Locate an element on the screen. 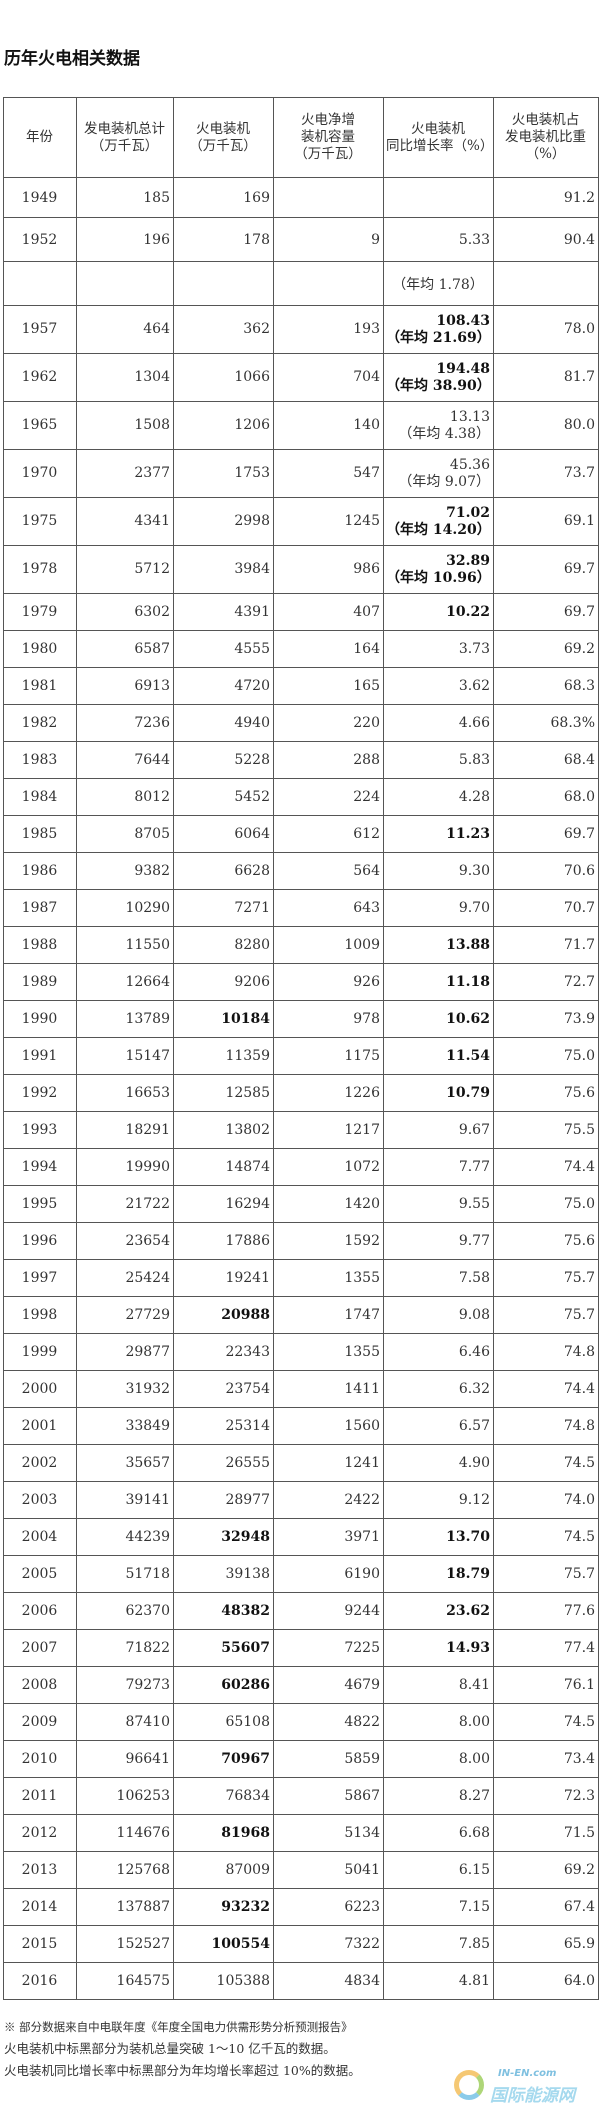 This screenshot has height=2112, width=600. growth-value: 7.15 is located at coordinates (474, 1907).